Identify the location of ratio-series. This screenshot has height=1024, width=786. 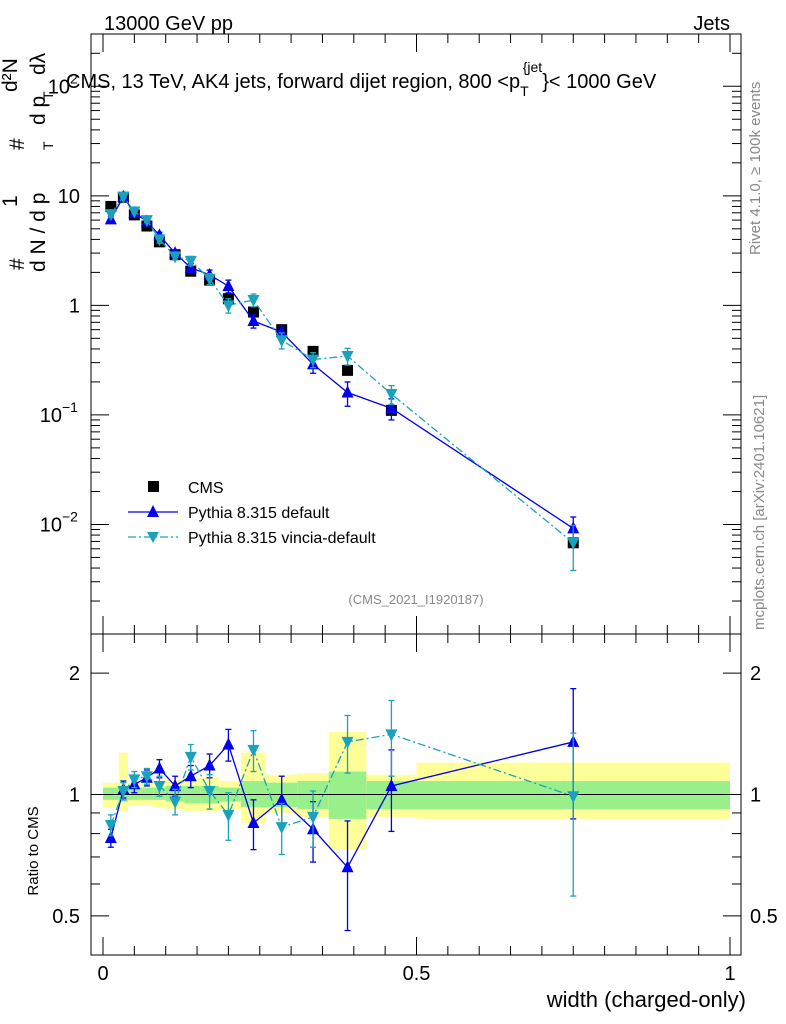
(342, 809).